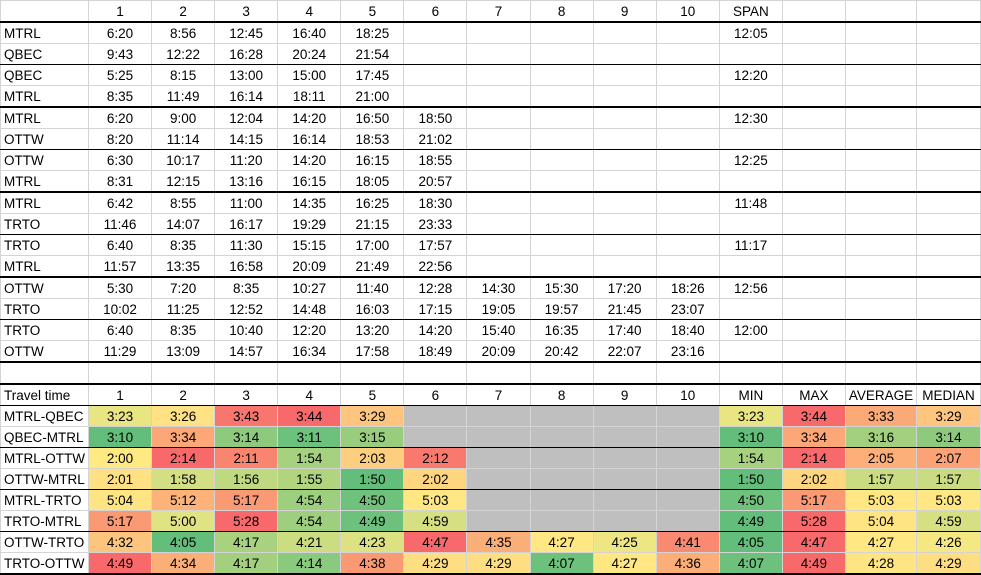  Describe the element at coordinates (750, 416) in the screenshot. I see `min-cell: 3:23` at that location.